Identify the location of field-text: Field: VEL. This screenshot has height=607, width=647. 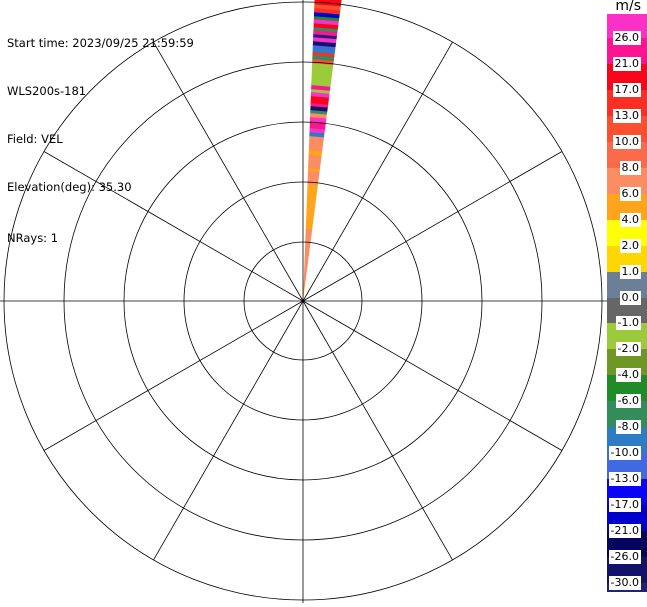
(35, 139).